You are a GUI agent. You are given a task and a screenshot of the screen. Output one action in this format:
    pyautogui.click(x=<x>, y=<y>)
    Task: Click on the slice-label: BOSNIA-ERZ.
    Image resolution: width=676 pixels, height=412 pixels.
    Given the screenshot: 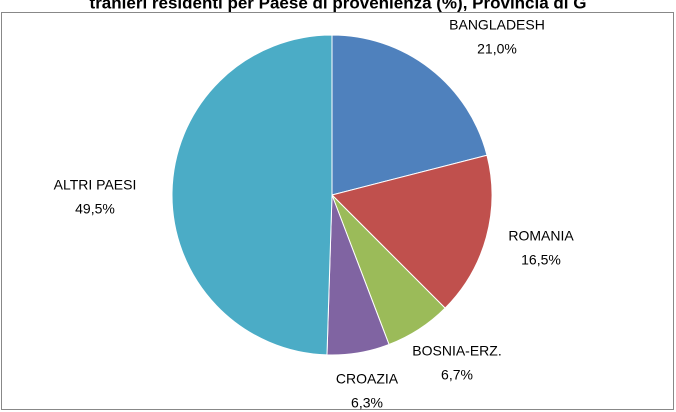 What is the action you would take?
    pyautogui.click(x=456, y=351)
    